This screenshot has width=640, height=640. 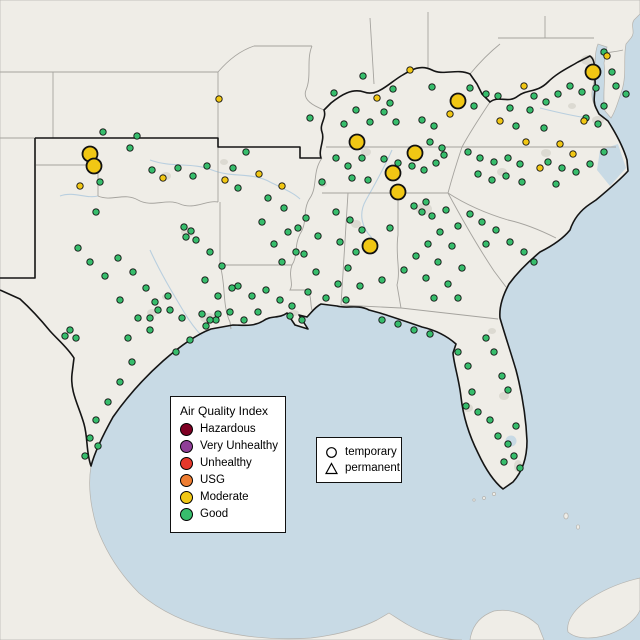 What do you see at coordinates (331, 468) in the screenshot?
I see `permanent-triangle-icon` at bounding box center [331, 468].